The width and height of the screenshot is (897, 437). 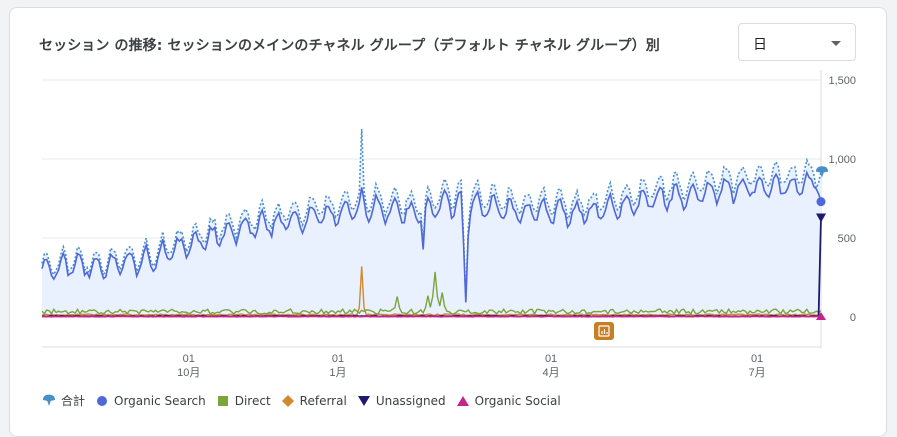 What do you see at coordinates (517, 400) in the screenshot?
I see `legend-label: Organic Social` at bounding box center [517, 400].